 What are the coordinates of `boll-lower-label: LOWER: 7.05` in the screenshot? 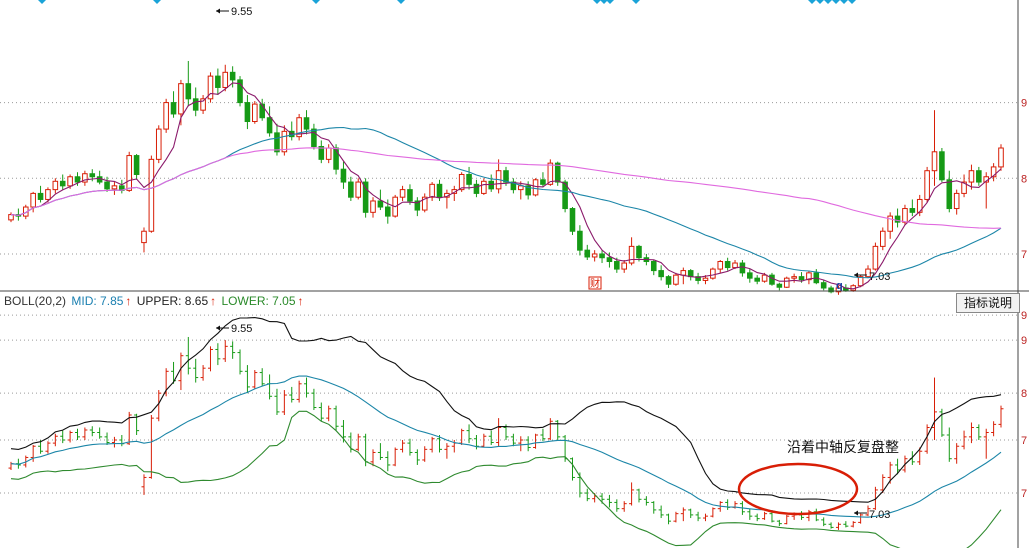 It's located at (258, 301).